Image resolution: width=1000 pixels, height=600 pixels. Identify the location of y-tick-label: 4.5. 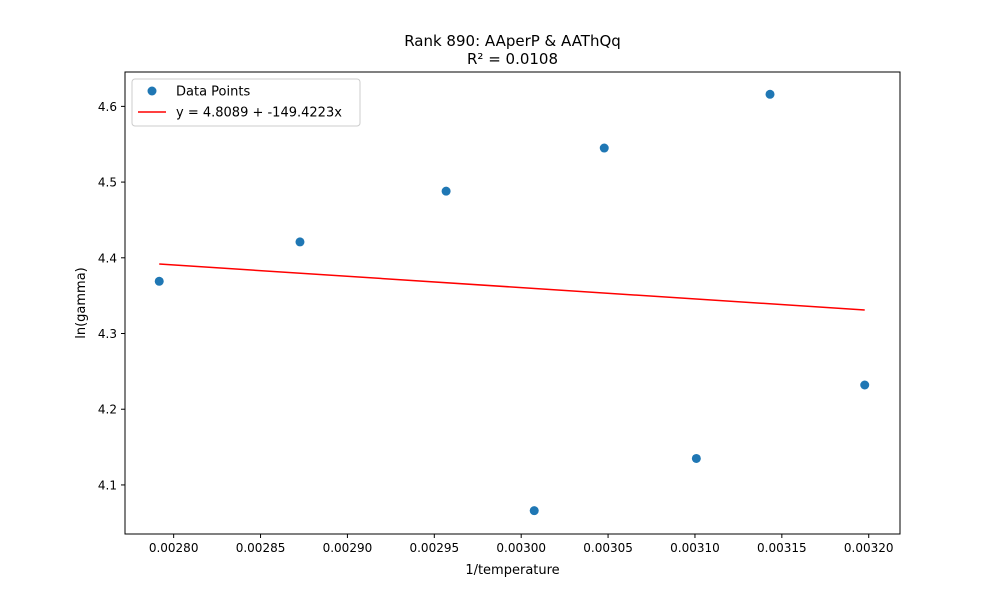
(107, 183).